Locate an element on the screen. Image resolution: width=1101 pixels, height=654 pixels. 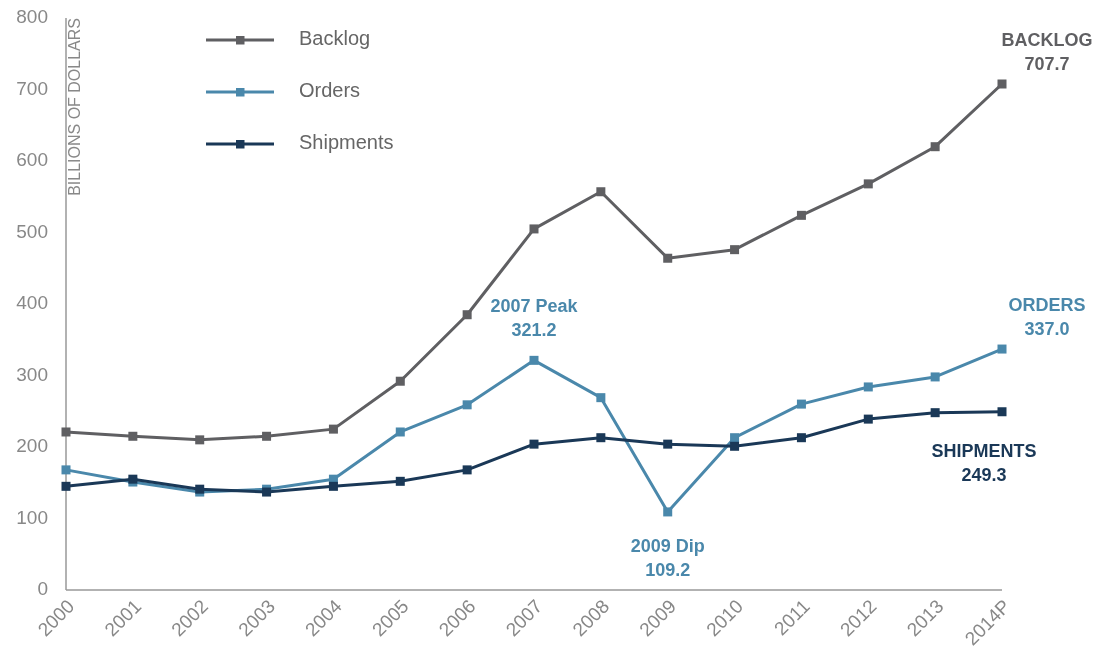
y-tick-label: 500 is located at coordinates (32, 231).